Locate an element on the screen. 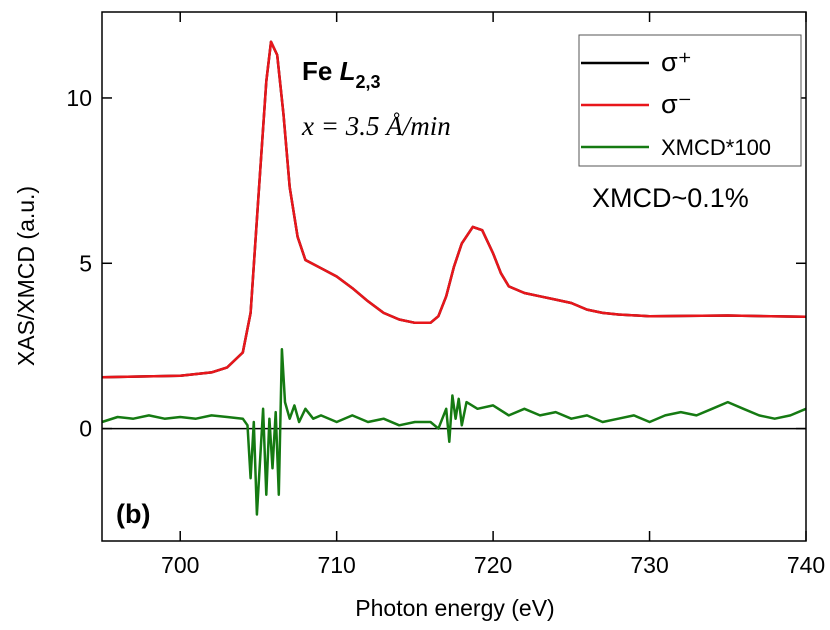 The image size is (830, 630). y-tick-label: 0 is located at coordinates (85, 429).